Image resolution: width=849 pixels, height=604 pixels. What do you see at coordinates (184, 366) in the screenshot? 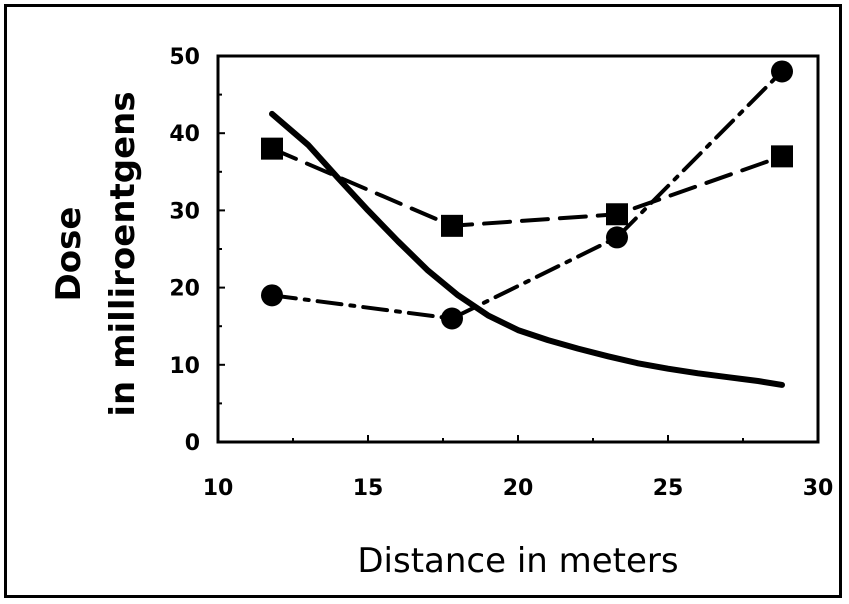
I see `y-tick-label: 10` at bounding box center [184, 366].